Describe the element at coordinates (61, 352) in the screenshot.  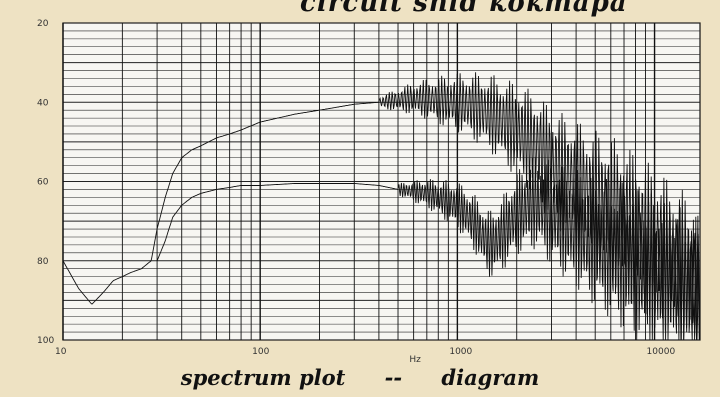
I see `x-tick-label: 10` at that location.